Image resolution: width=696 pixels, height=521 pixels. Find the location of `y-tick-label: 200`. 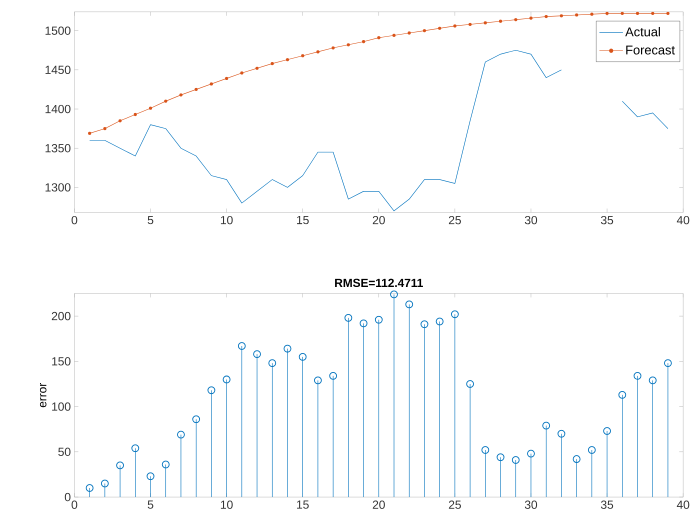

y-tick-label: 200 is located at coordinates (61, 316).